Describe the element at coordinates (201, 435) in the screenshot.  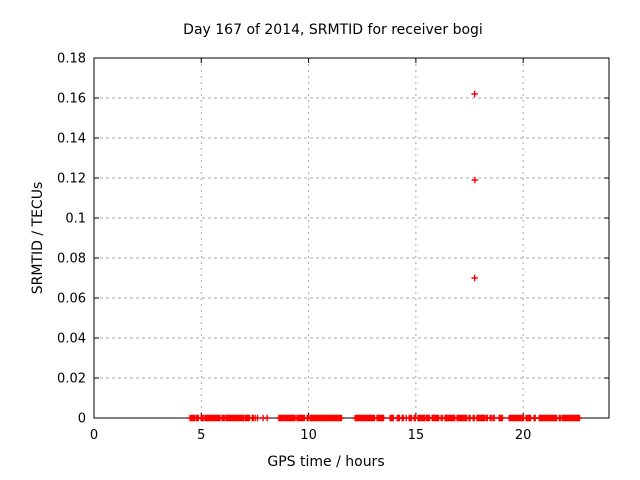
I see `x-tick-label: 5` at that location.